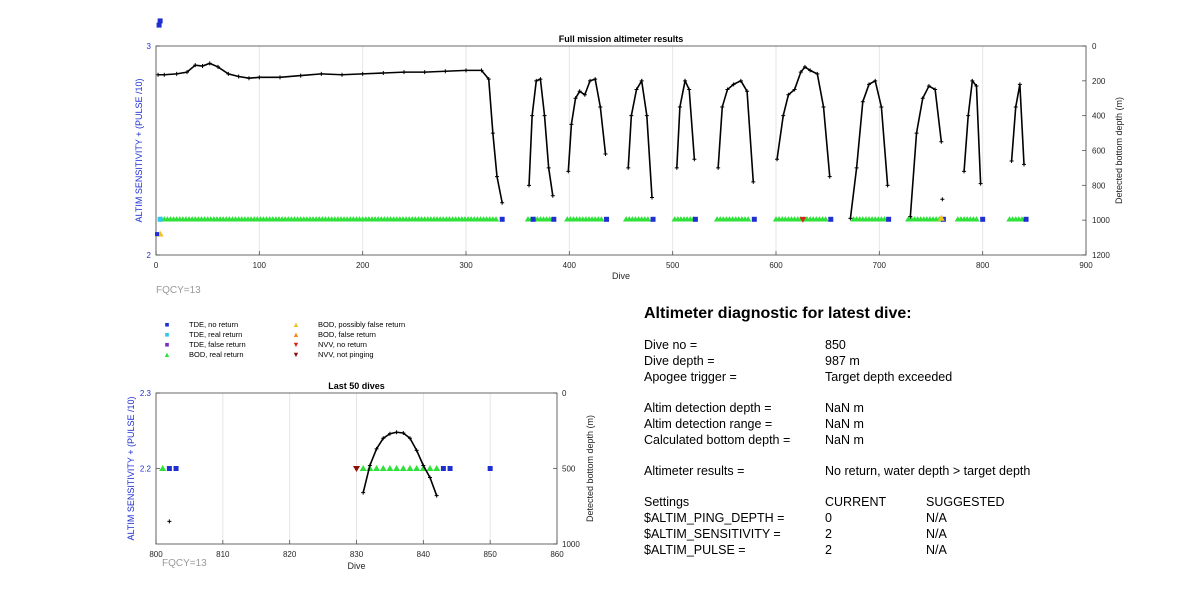  Describe the element at coordinates (1099, 185) in the screenshot. I see `y-right-tick-label: 800` at that location.